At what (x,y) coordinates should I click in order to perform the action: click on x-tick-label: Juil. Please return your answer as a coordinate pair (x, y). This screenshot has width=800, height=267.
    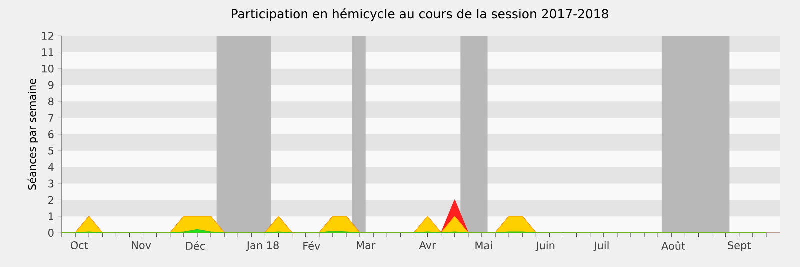
    Looking at the image, I should click on (601, 247).